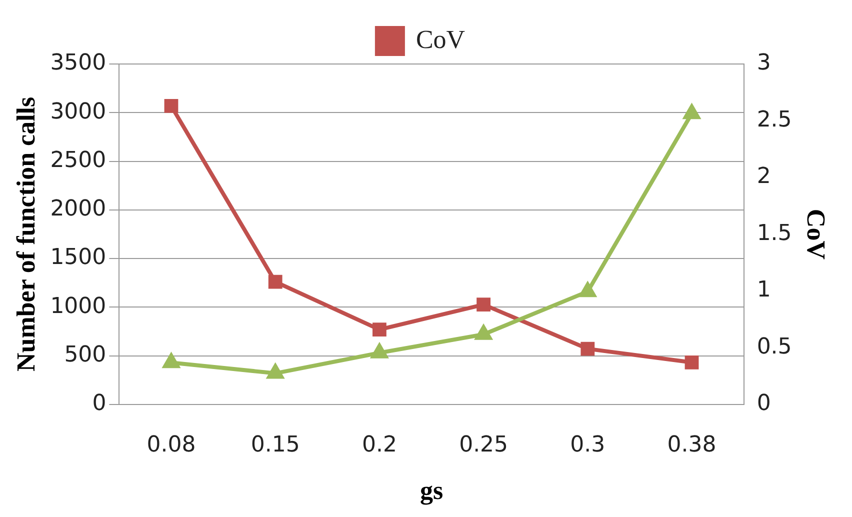 The height and width of the screenshot is (517, 852). I want to click on y-tick-label: 2000, so click(78, 209).